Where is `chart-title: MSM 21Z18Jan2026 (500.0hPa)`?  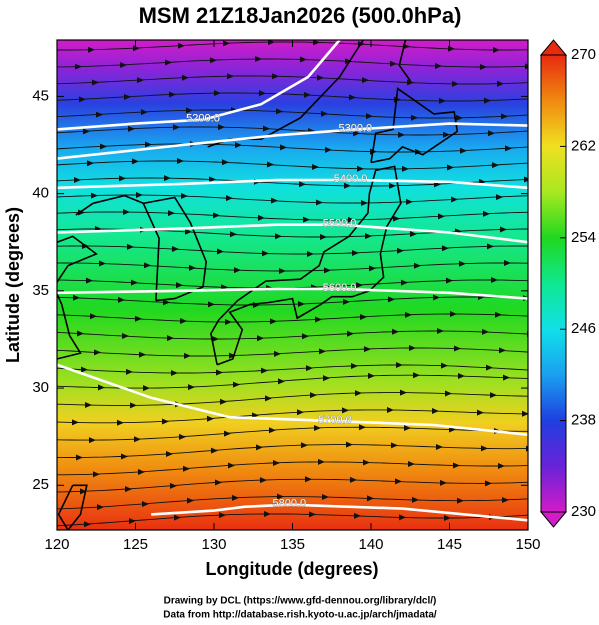
chart-title: MSM 21Z18Jan2026 (500.0hPa) is located at coordinates (300, 15).